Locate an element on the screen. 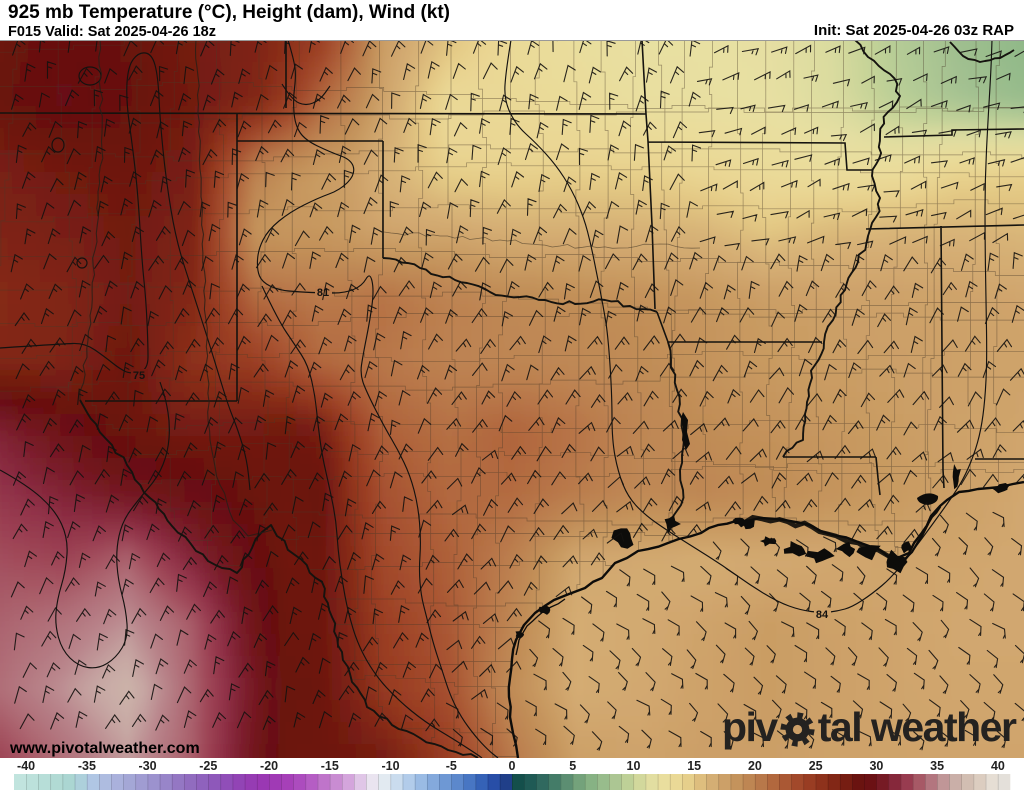 This screenshot has width=1024, height=791. svg-text: 84 is located at coordinates (822, 615).